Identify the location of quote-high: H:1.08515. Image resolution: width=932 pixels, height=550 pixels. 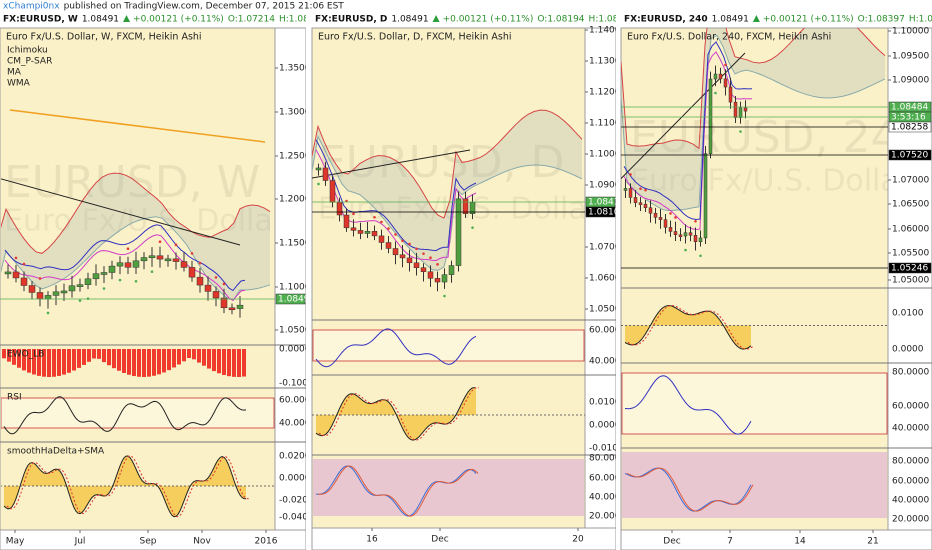
(920, 20).